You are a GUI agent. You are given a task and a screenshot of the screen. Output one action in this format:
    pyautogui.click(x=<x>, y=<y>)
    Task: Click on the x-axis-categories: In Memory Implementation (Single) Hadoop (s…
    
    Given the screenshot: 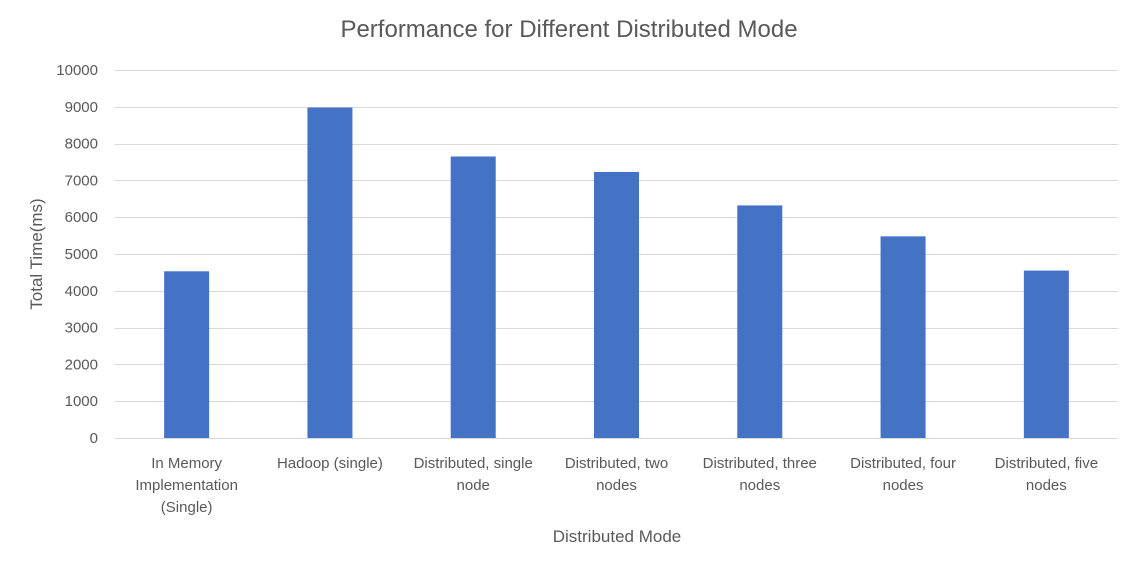 What is the action you would take?
    pyautogui.click(x=616, y=485)
    